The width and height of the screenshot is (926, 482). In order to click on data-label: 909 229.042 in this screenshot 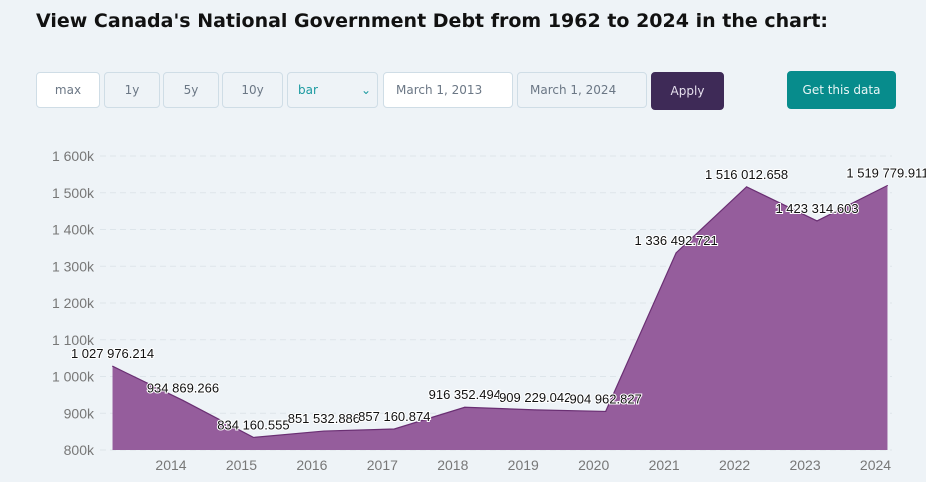, I will do `click(535, 397)`.